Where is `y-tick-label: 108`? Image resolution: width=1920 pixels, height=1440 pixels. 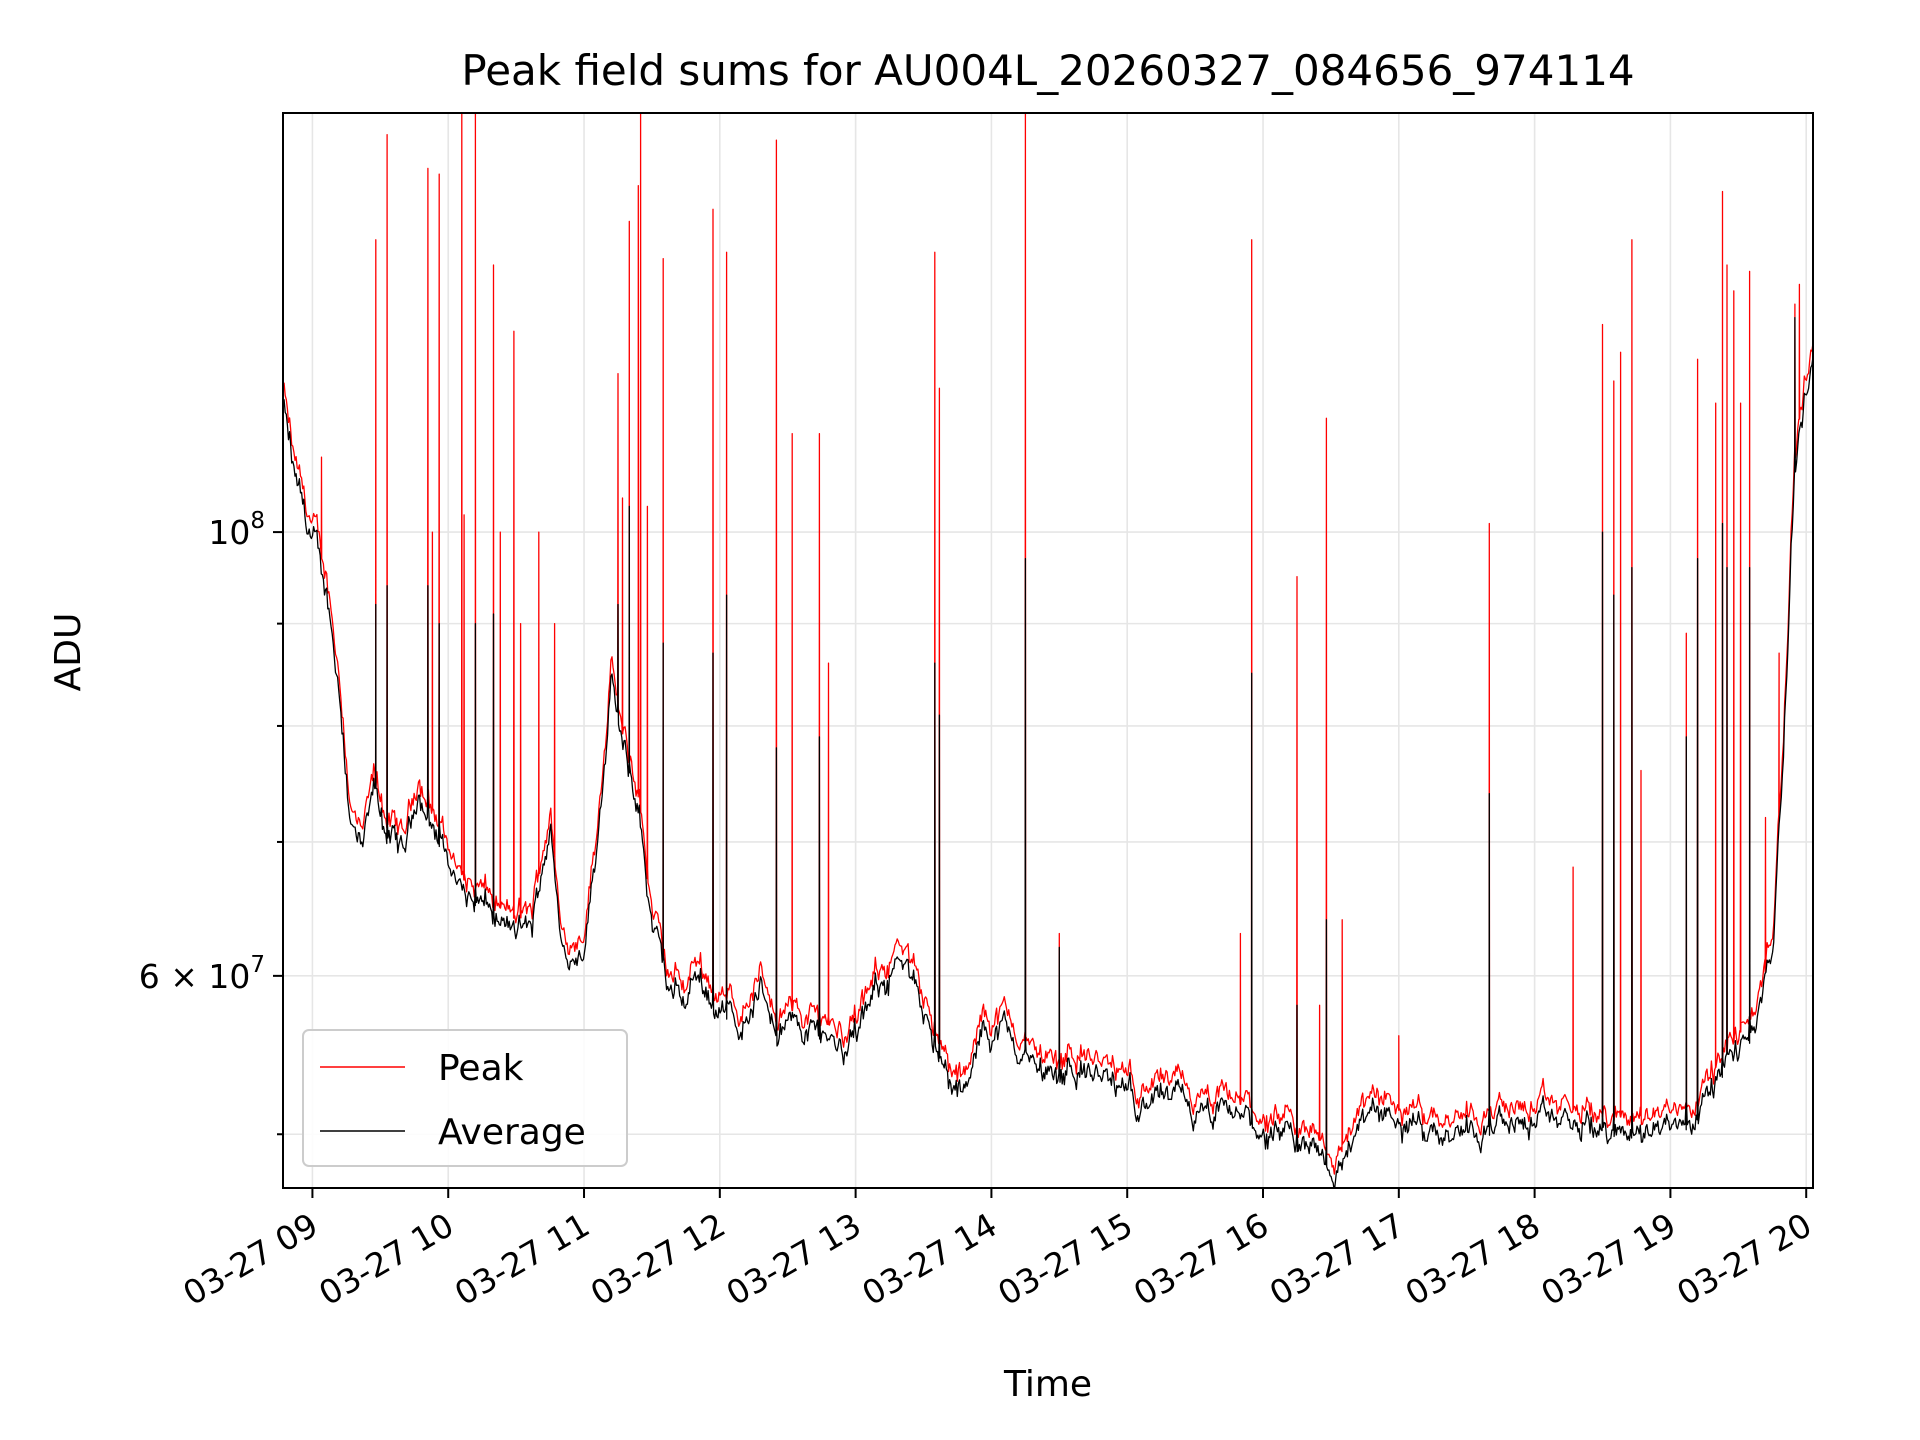 y-tick-label: 108 is located at coordinates (236, 530).